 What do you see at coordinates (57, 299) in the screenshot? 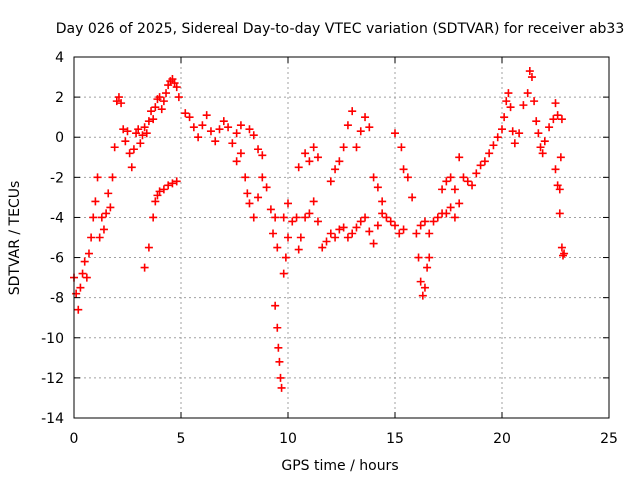
I see `y-tick-label: -8` at bounding box center [57, 299].